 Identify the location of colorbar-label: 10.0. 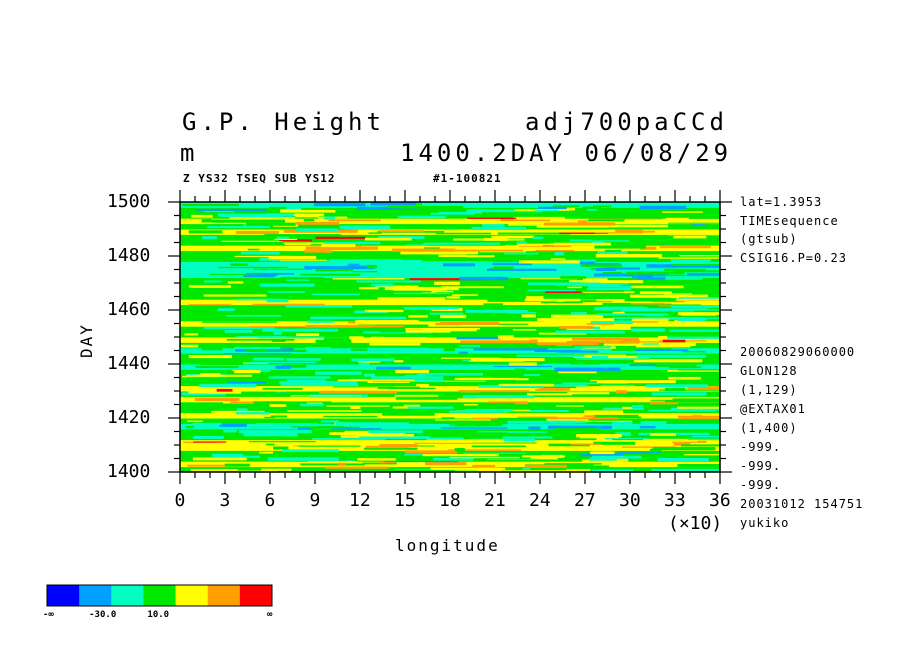
(158, 615).